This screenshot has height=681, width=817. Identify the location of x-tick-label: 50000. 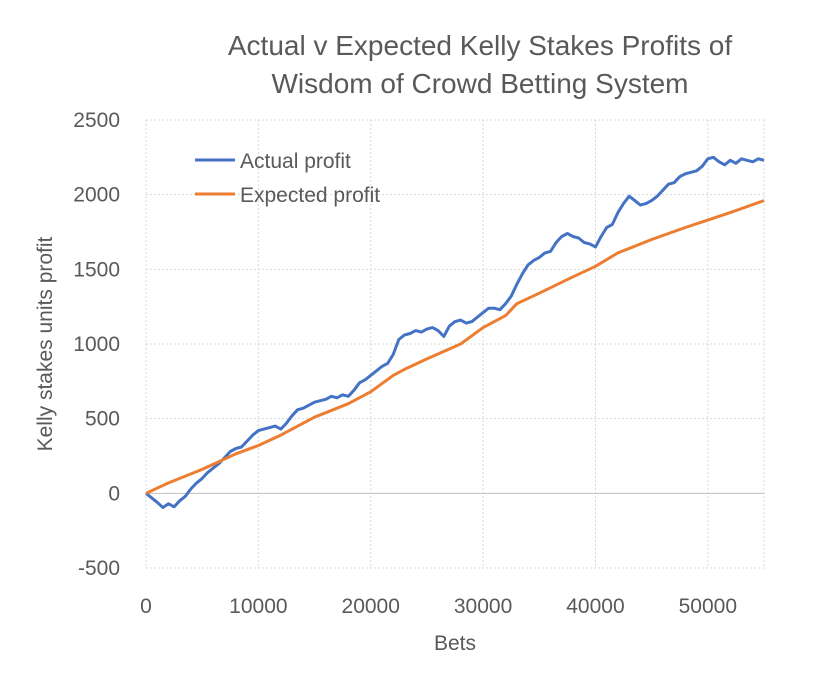
(708, 606).